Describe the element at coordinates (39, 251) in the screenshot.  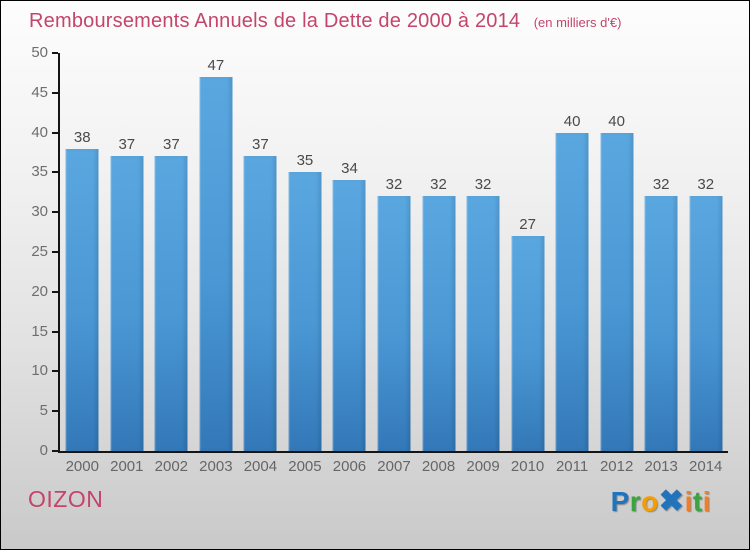
I see `y-tick-label: 25` at that location.